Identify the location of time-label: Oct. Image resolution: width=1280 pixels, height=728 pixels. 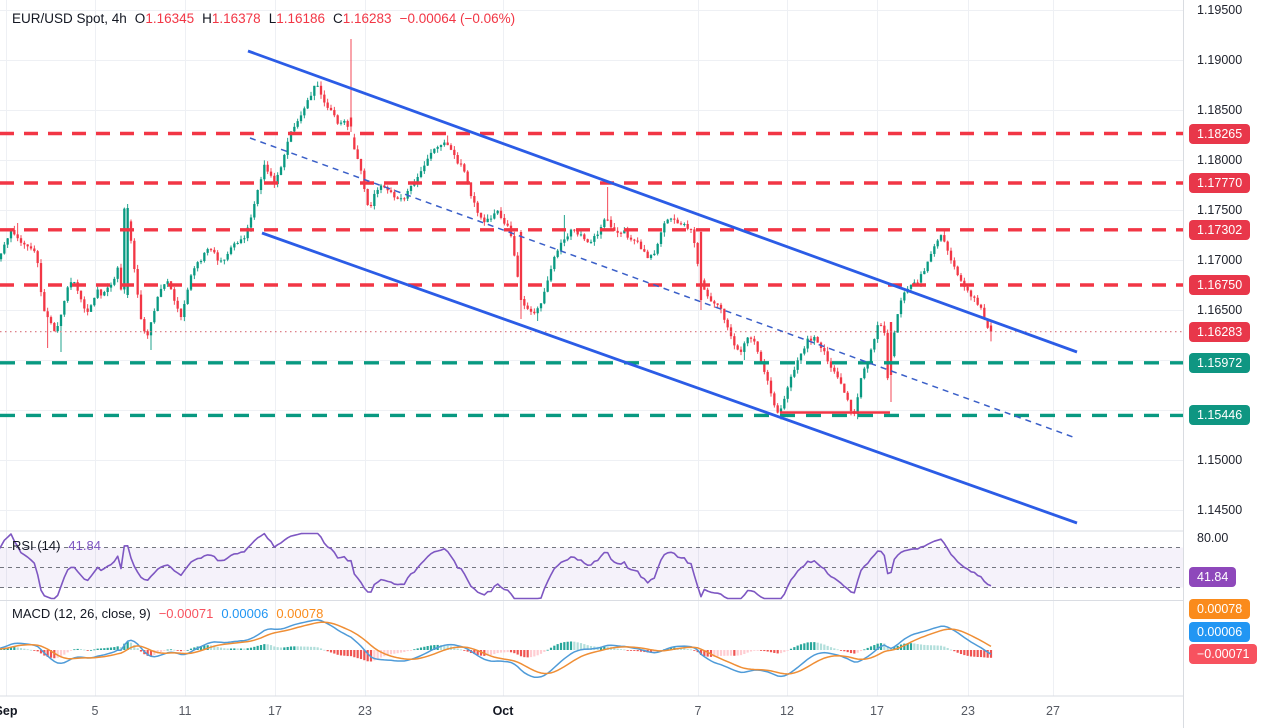
(503, 711).